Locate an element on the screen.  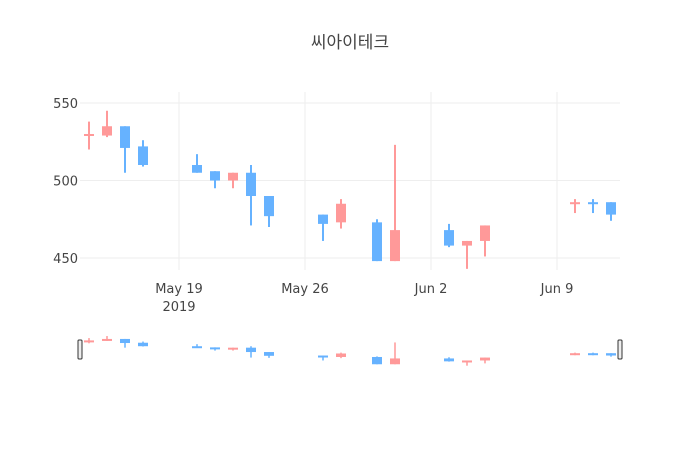
y-tick-label: 550 is located at coordinates (65, 104).